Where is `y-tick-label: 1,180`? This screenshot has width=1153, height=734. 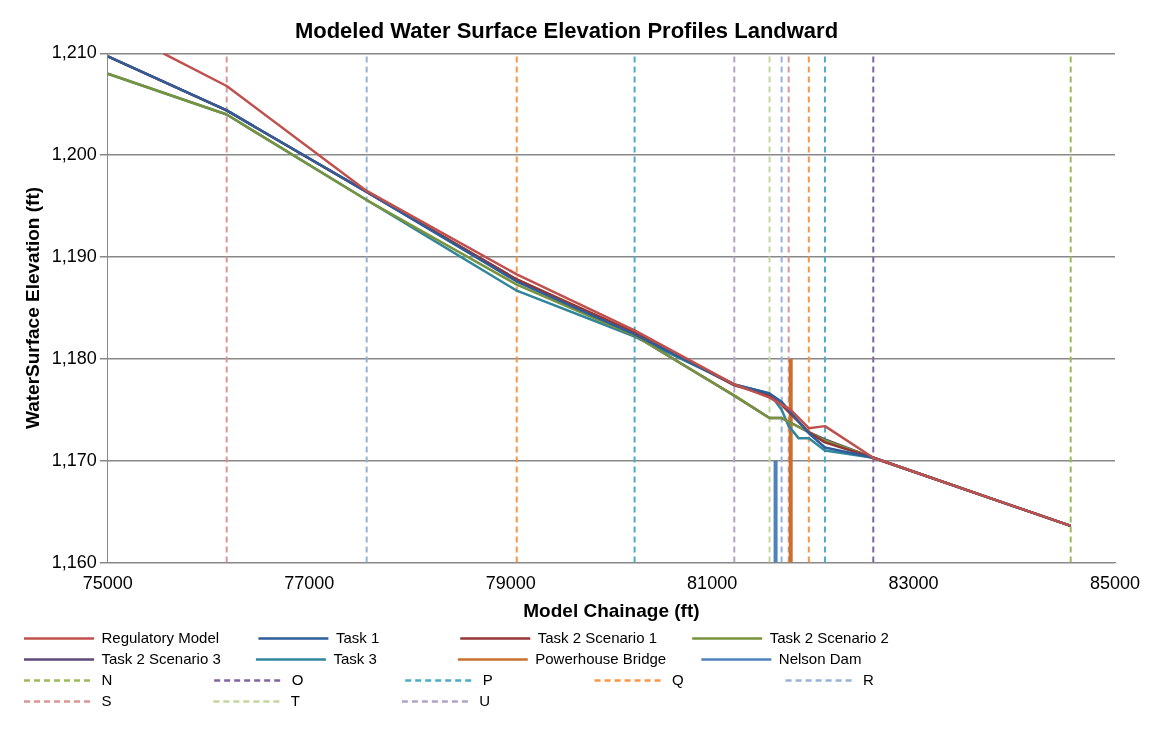 y-tick-label: 1,180 is located at coordinates (74, 357).